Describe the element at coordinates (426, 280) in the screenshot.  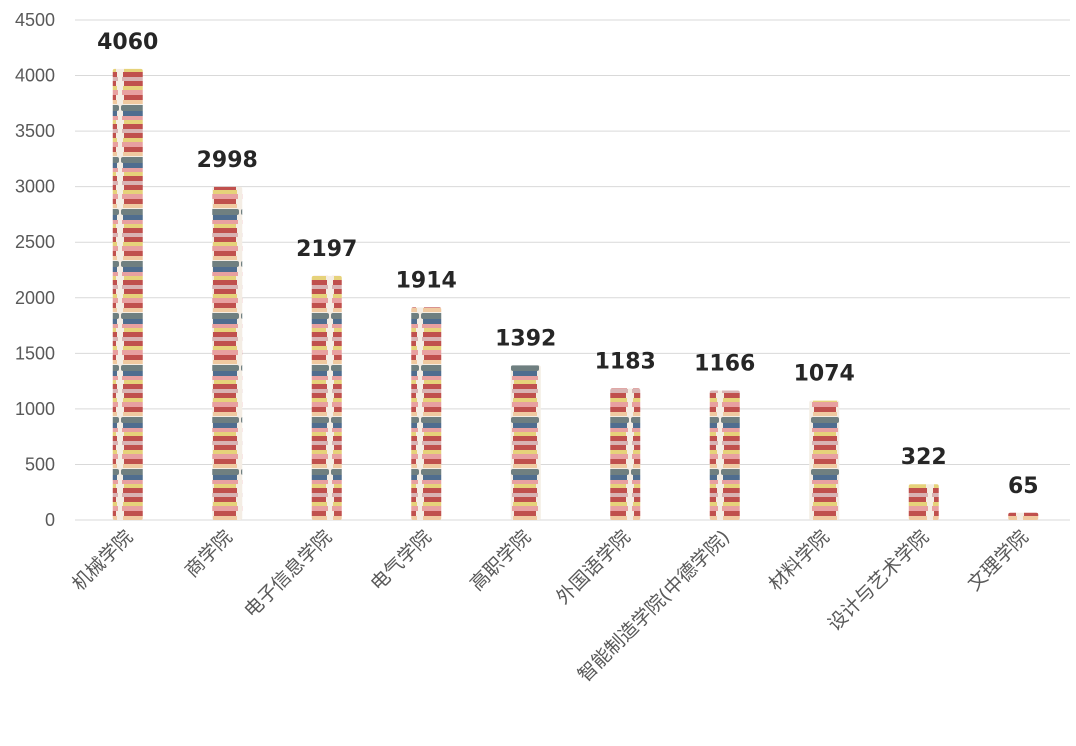
I see `data-label-3: 1914` at that location.